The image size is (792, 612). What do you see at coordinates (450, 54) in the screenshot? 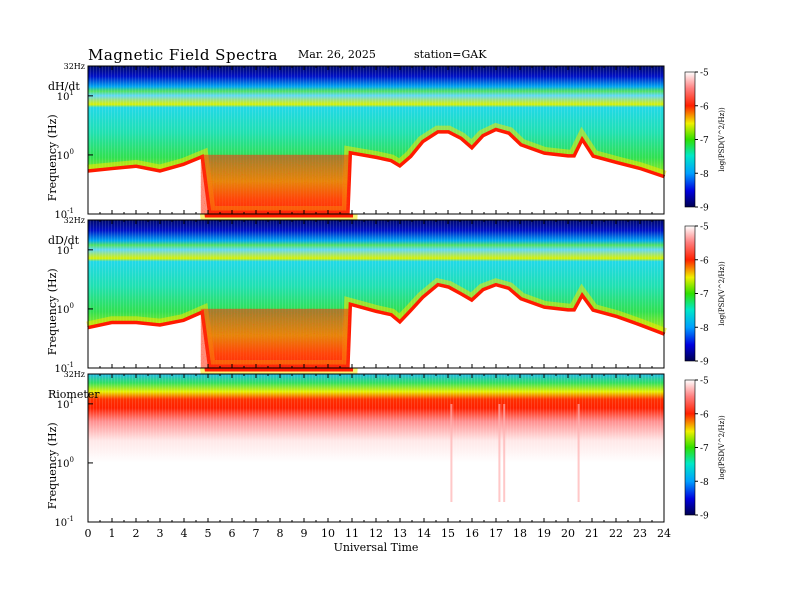
I see `station-label: station=GAK` at bounding box center [450, 54].